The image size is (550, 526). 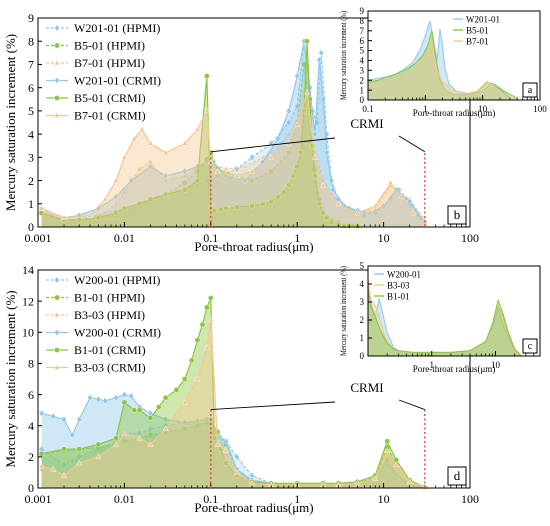 What do you see at coordinates (210, 499) in the screenshot?
I see `x-tick-label: 0.1` at bounding box center [210, 499].